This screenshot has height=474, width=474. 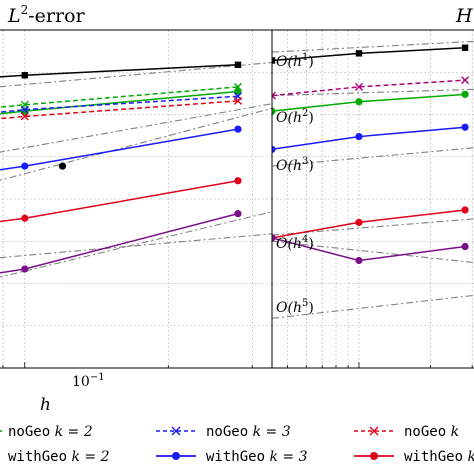 I want to click on legend-entry: withGeo k = 2, so click(x=59, y=457).